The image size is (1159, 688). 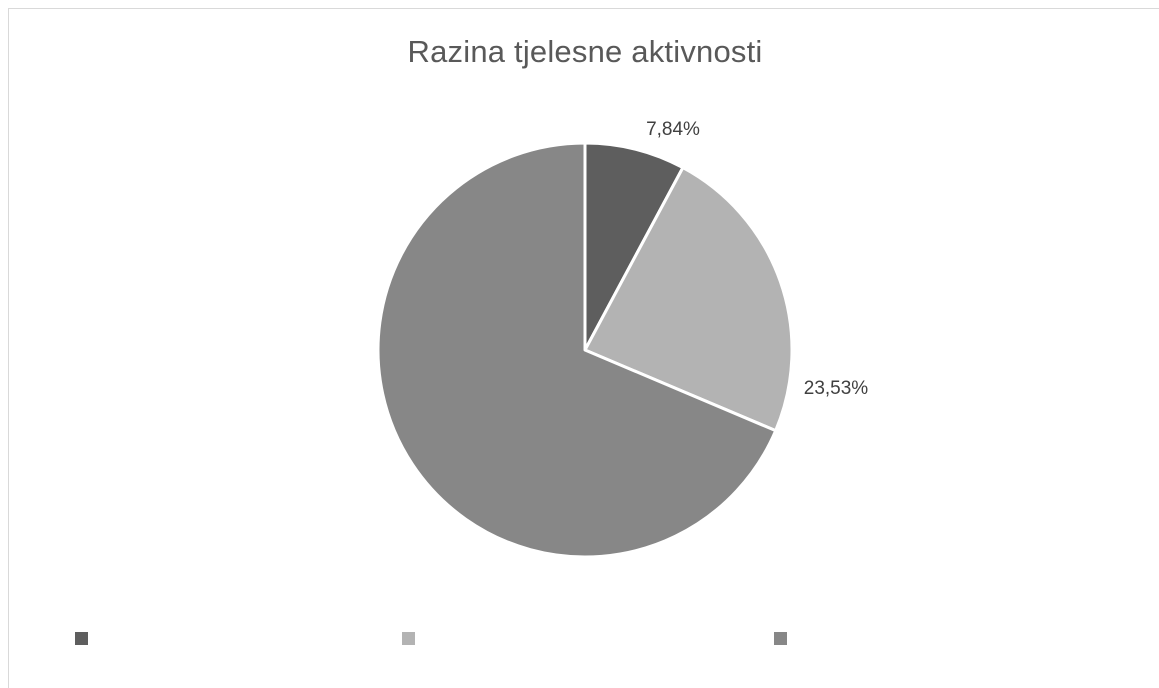 I want to click on chart-title: Razina tjelesne aktivnosti, so click(x=585, y=51).